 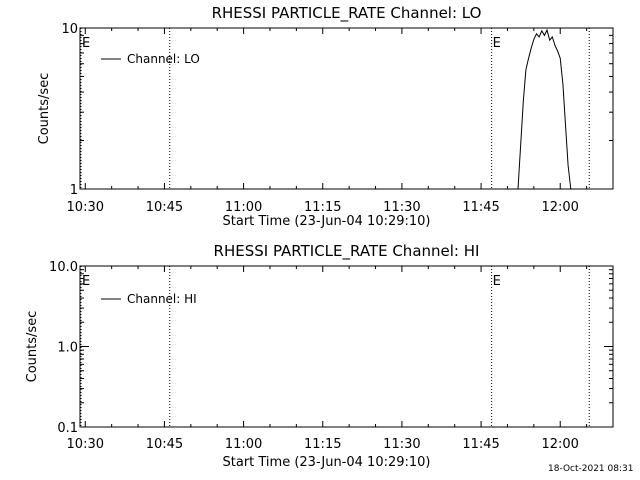 I want to click on y-tick-label: 0.1, so click(x=67, y=428).